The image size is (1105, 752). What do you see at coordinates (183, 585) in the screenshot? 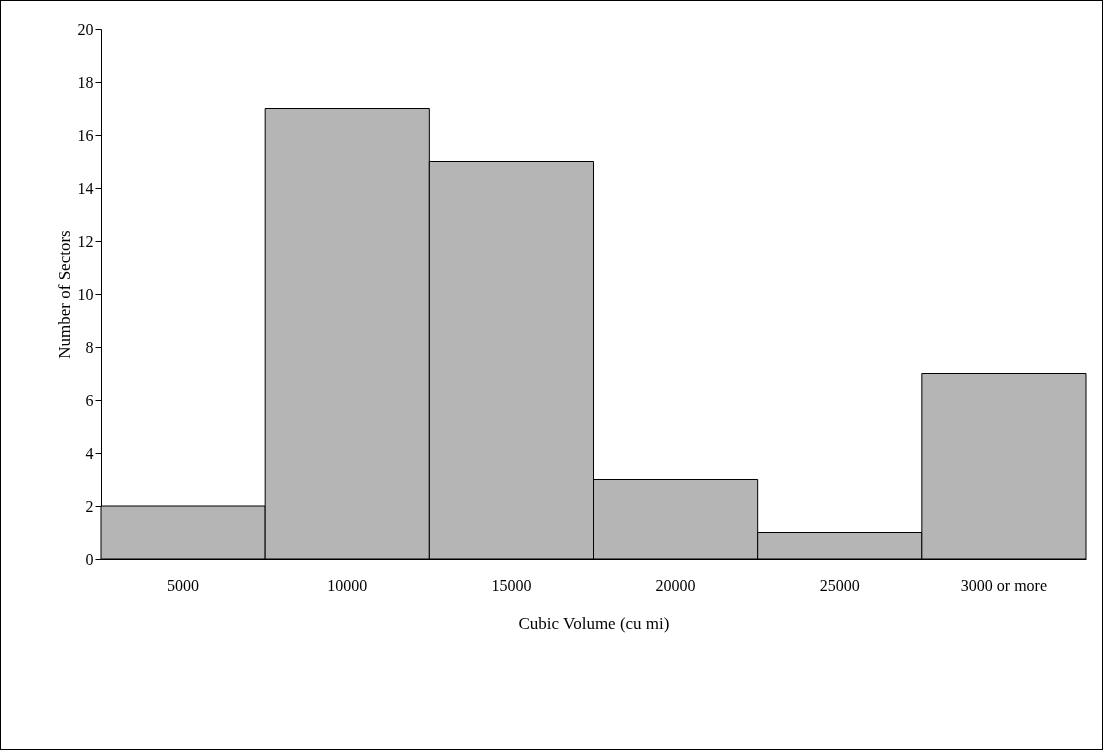
I see `x-tick-label: 5000` at bounding box center [183, 585].